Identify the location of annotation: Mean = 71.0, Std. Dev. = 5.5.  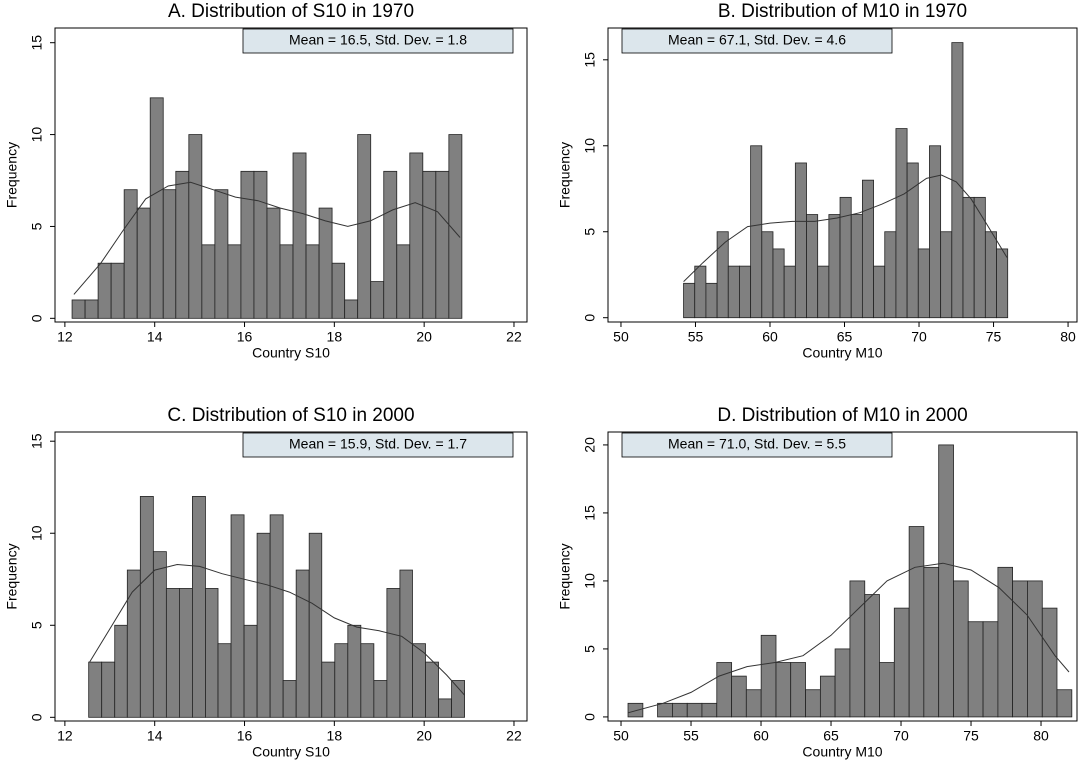
(757, 444).